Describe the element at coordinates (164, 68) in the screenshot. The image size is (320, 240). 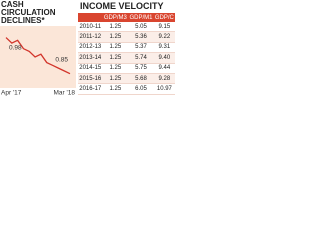
I see `table-cell: 9.44` at that location.